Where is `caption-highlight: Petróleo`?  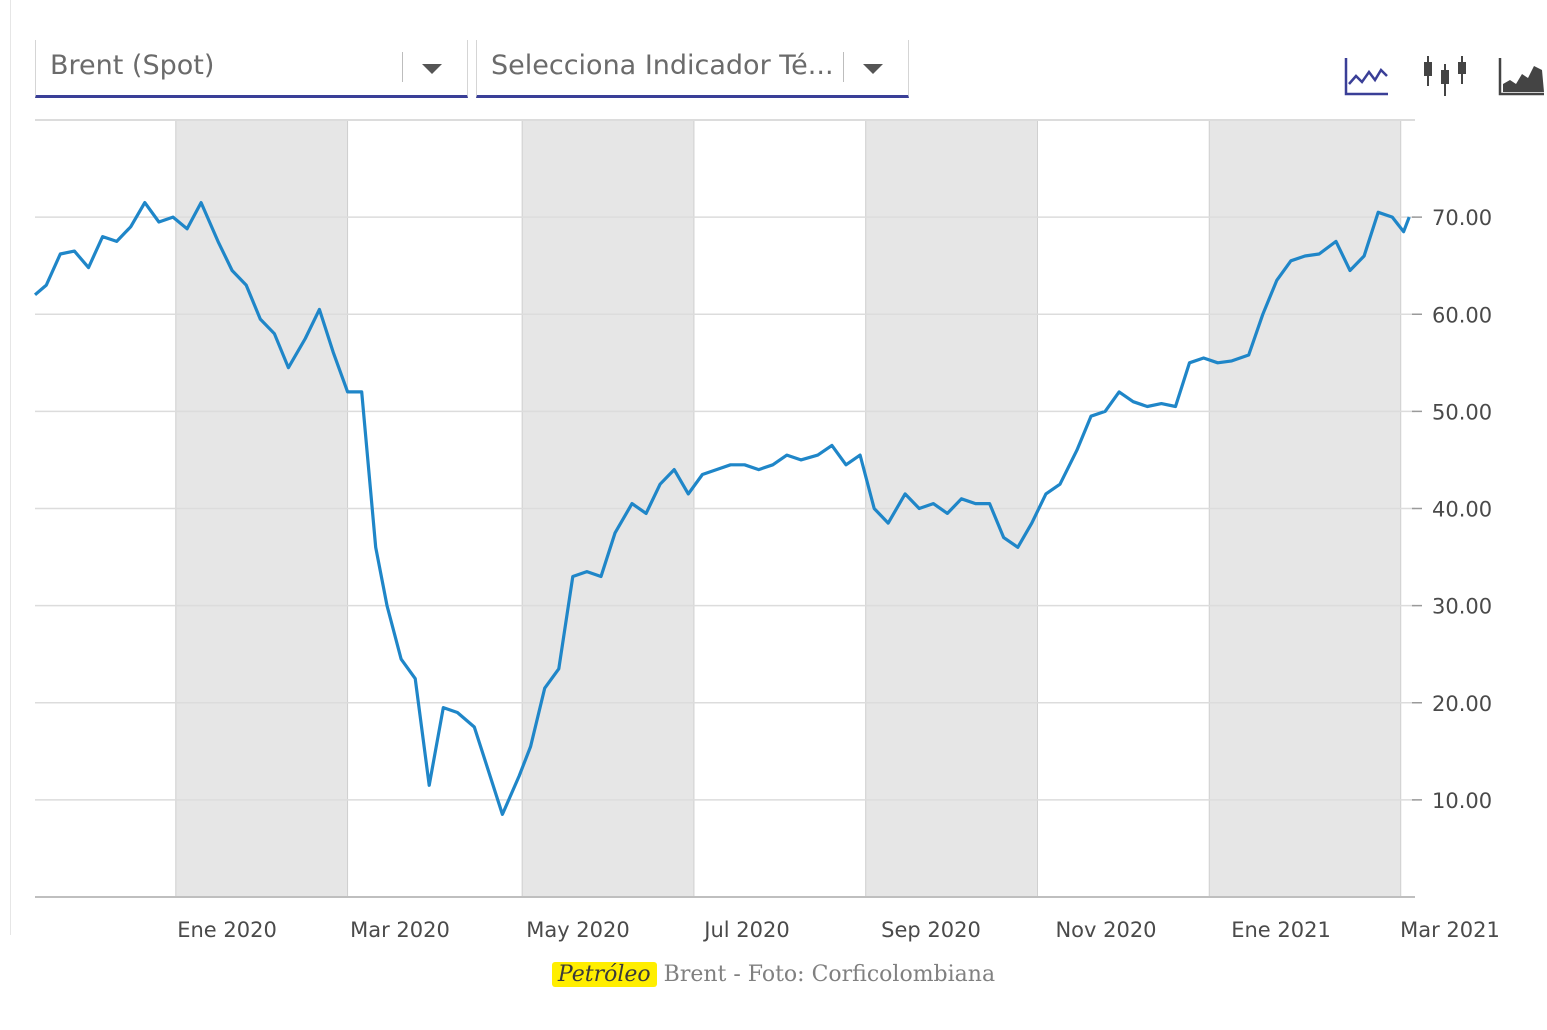
caption-highlight: Petróleo is located at coordinates (604, 974).